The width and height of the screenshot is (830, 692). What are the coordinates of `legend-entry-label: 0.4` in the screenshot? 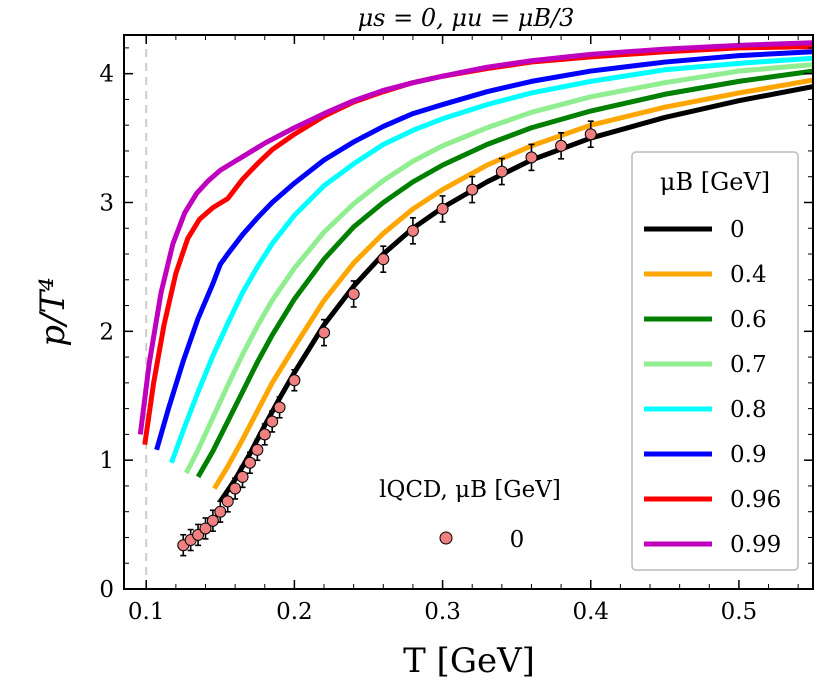 It's located at (748, 275).